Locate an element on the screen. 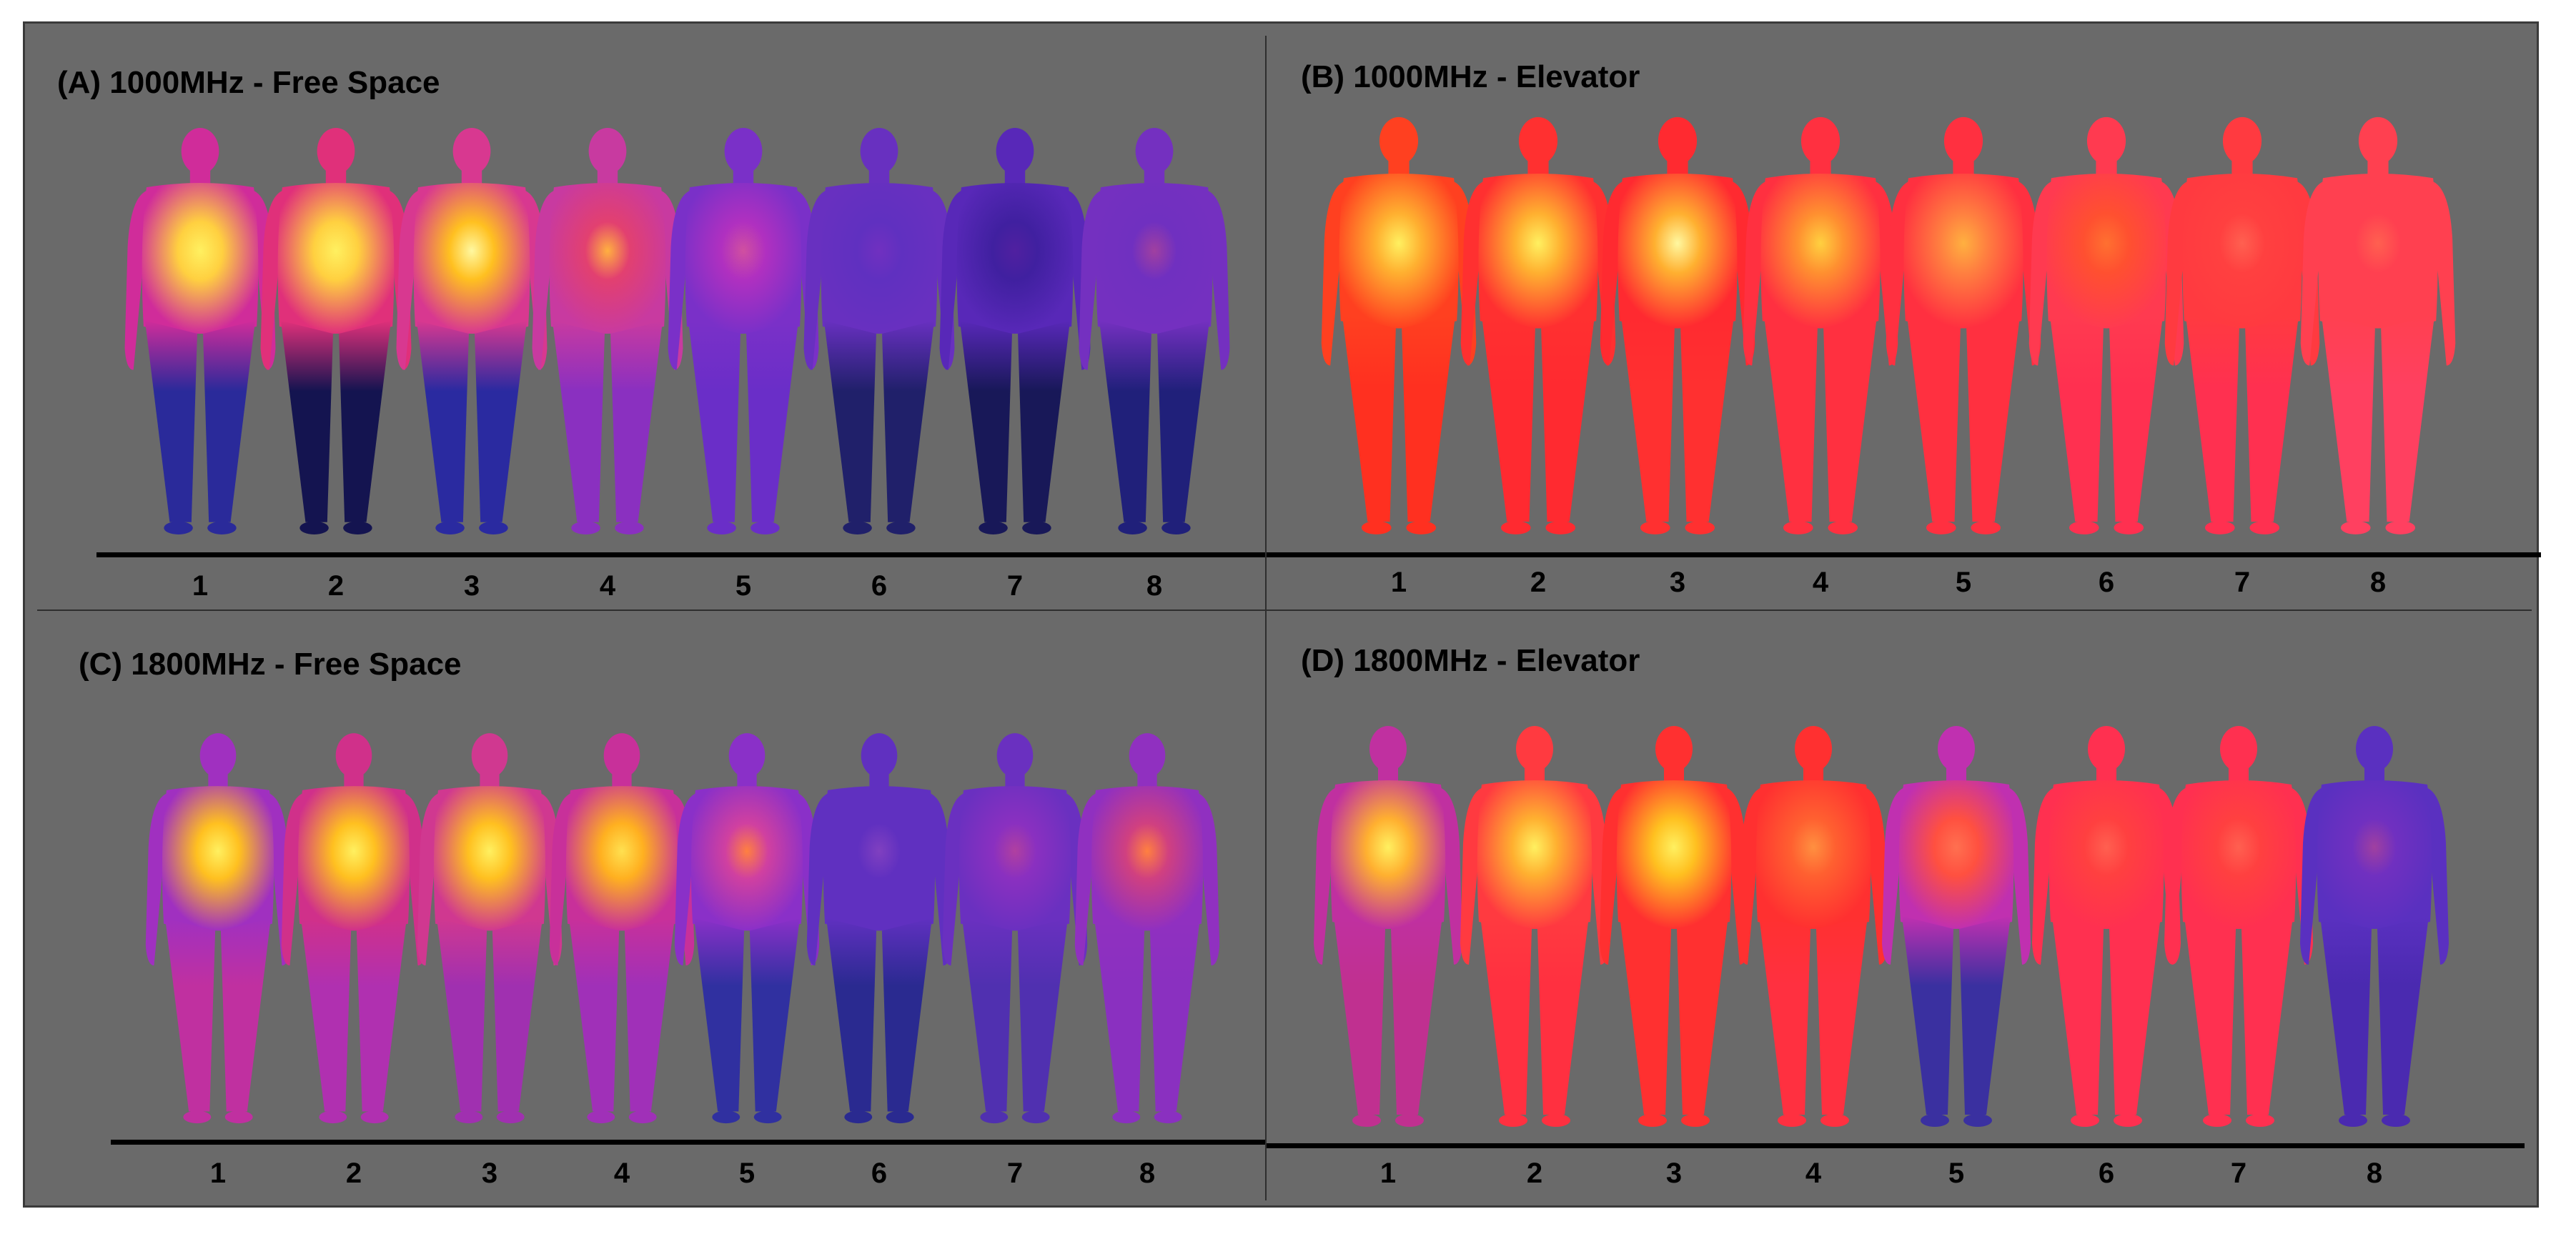 Image resolution: width=2576 pixels, height=1239 pixels. baseline is located at coordinates (1904, 554).